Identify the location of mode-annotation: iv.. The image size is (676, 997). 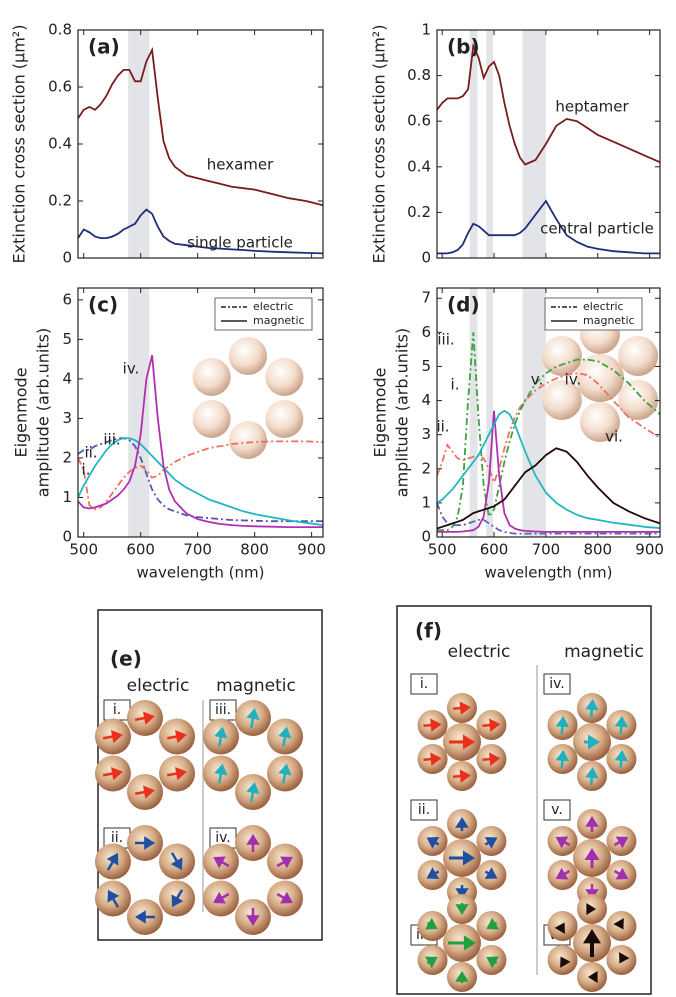
(573, 380).